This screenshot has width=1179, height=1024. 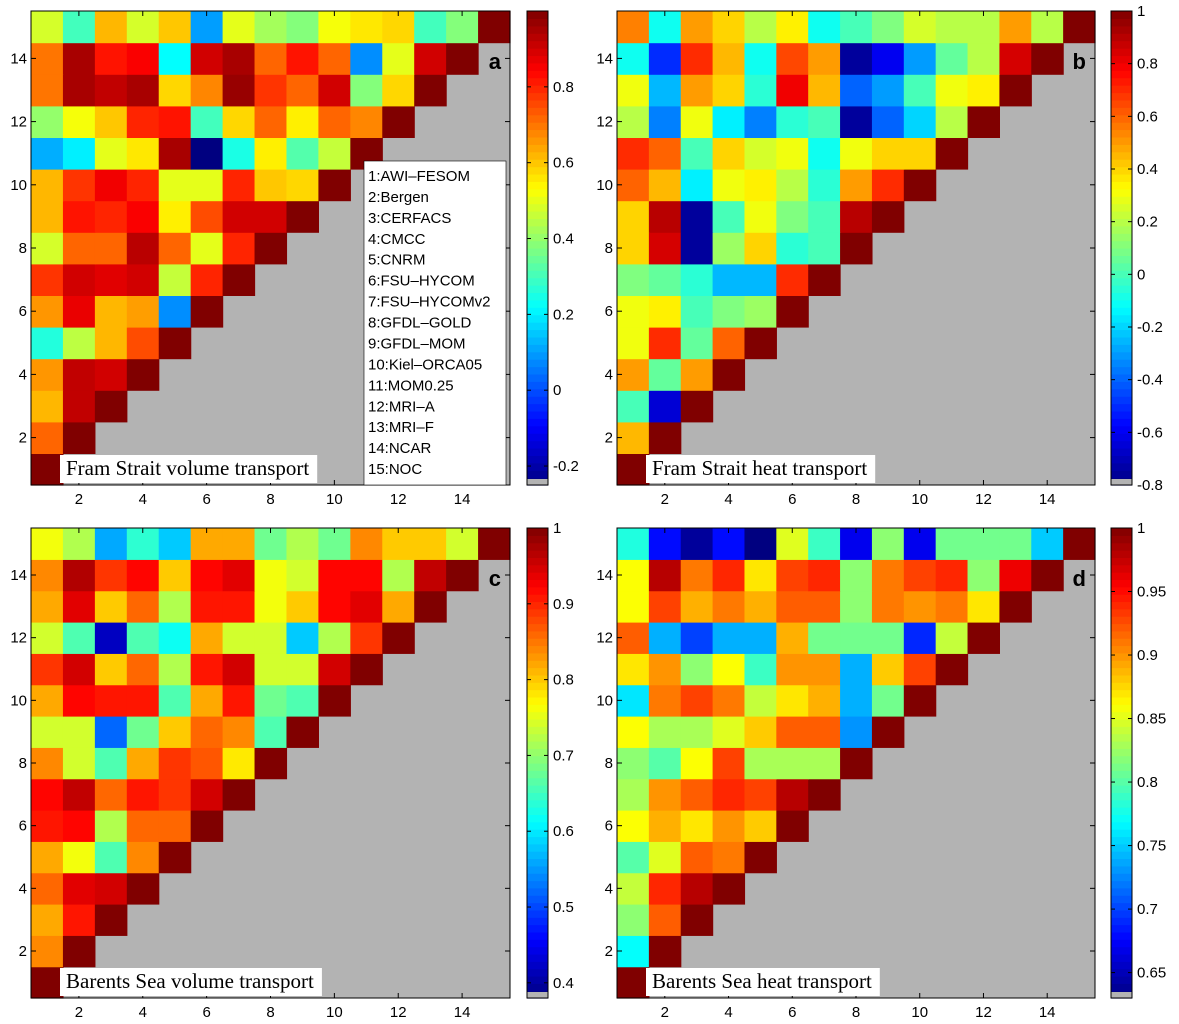 What do you see at coordinates (557, 528) in the screenshot?
I see `colorbar-tick-label: 1` at bounding box center [557, 528].